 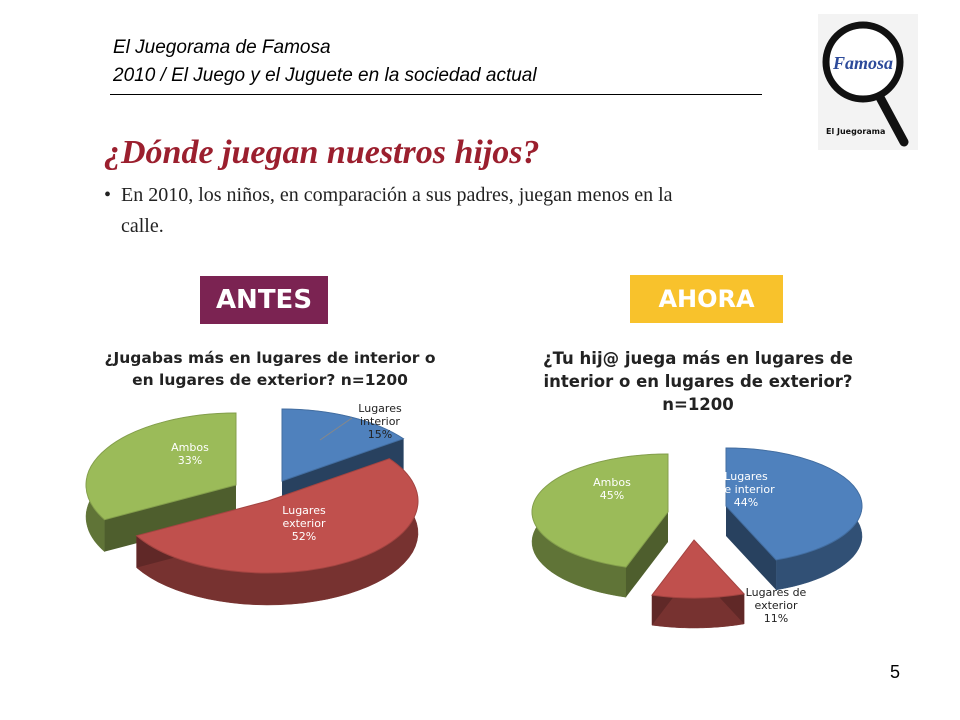 What do you see at coordinates (698, 358) in the screenshot?
I see `chart-title-line: ¿Tu hij@ juega más en lugares de` at bounding box center [698, 358].